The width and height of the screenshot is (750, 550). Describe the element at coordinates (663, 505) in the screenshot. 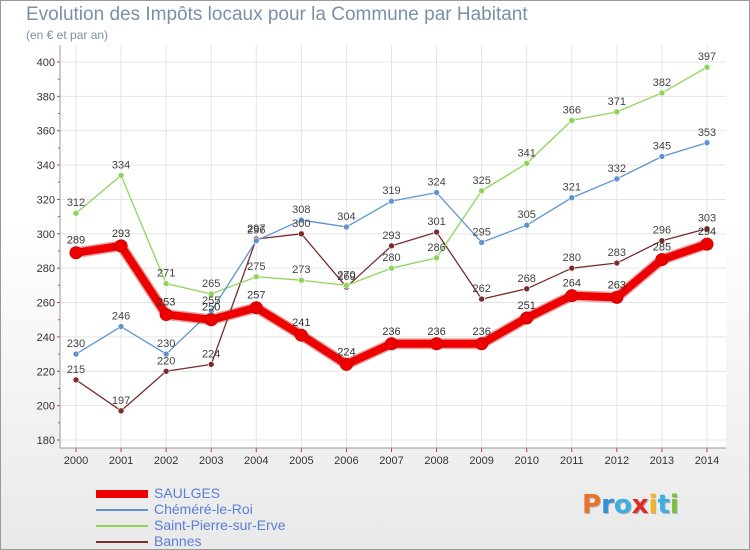

I see `logo-letter: t` at that location.